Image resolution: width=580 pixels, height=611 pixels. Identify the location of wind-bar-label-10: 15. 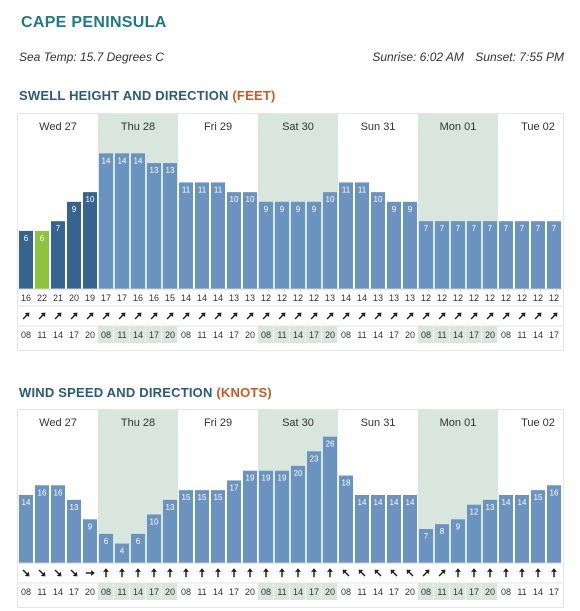
(186, 497).